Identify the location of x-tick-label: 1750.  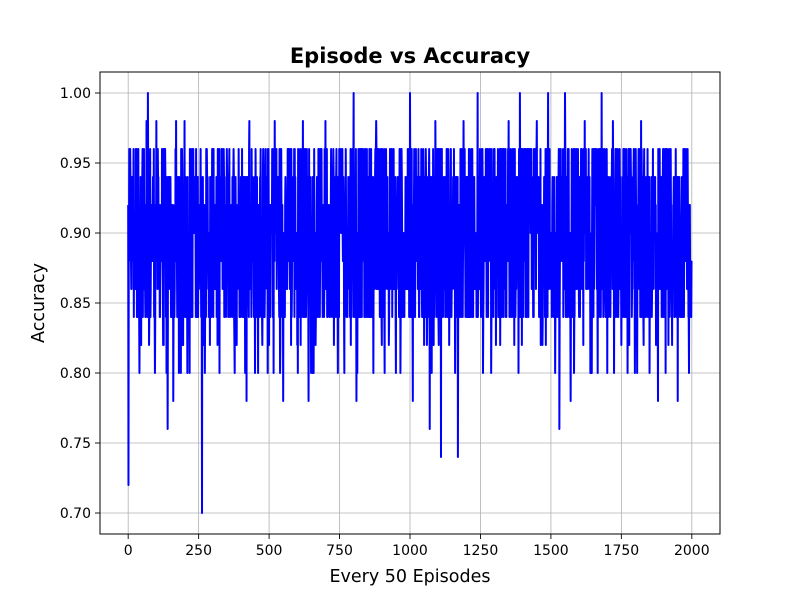
(622, 551).